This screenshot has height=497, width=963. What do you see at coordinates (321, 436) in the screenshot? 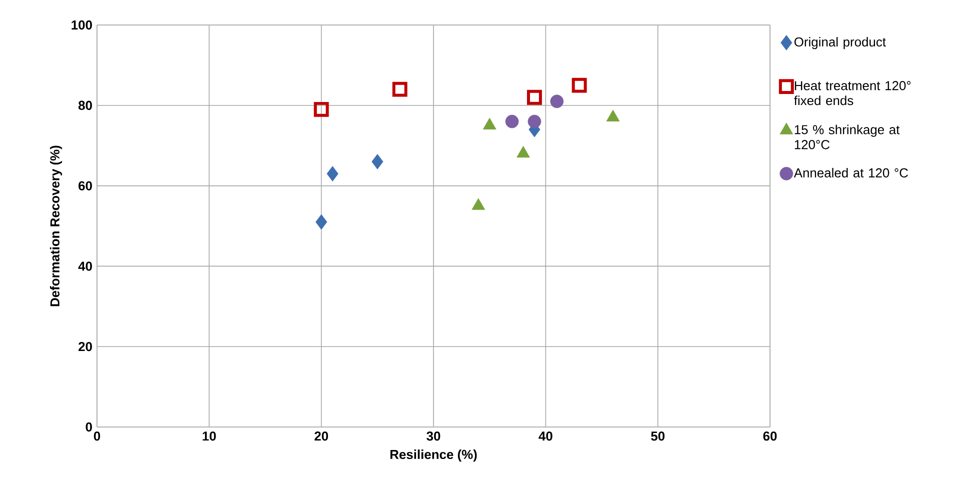
I see `x-tick-label: 20` at bounding box center [321, 436].